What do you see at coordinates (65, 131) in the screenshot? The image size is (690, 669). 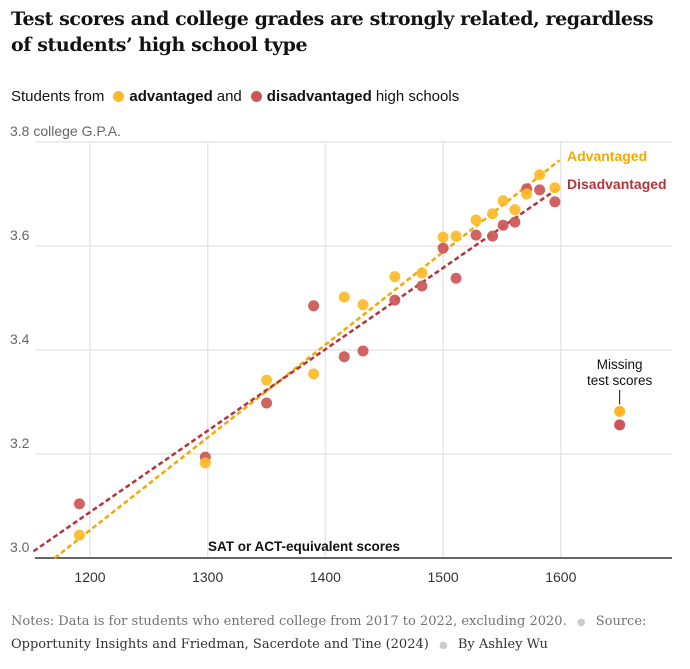 I see `y-tick-label: 3.8 college G.P.A.` at bounding box center [65, 131].